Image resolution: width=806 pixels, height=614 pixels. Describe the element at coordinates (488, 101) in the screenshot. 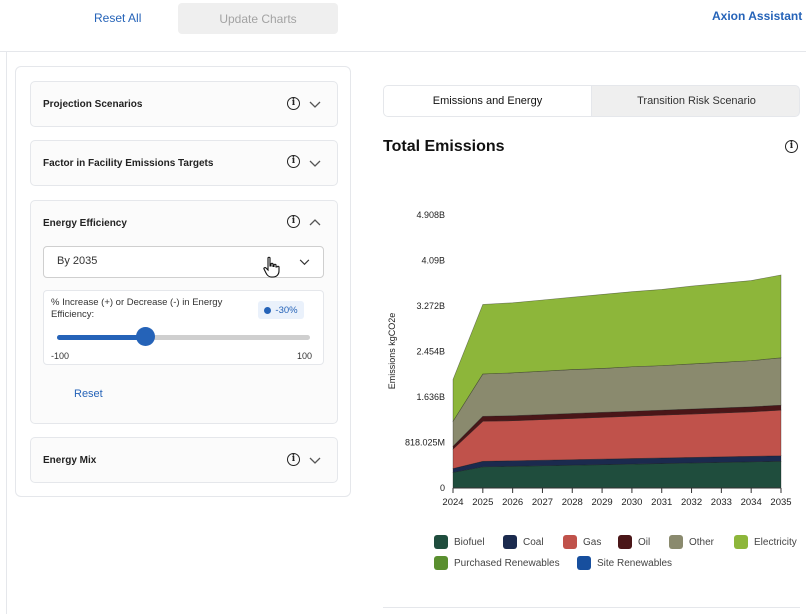

I see `tab-emissions-energy: Emissions and Energy` at that location.